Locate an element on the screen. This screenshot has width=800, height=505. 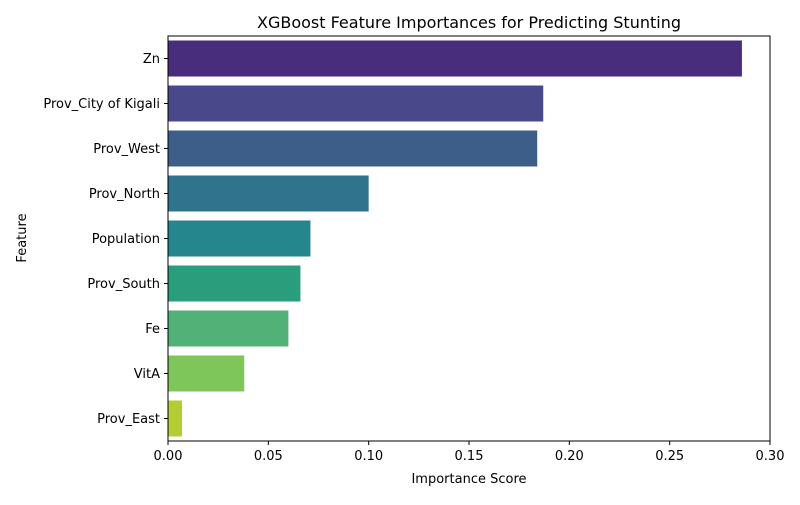
y-tick-label: Prov_South is located at coordinates (123, 284).